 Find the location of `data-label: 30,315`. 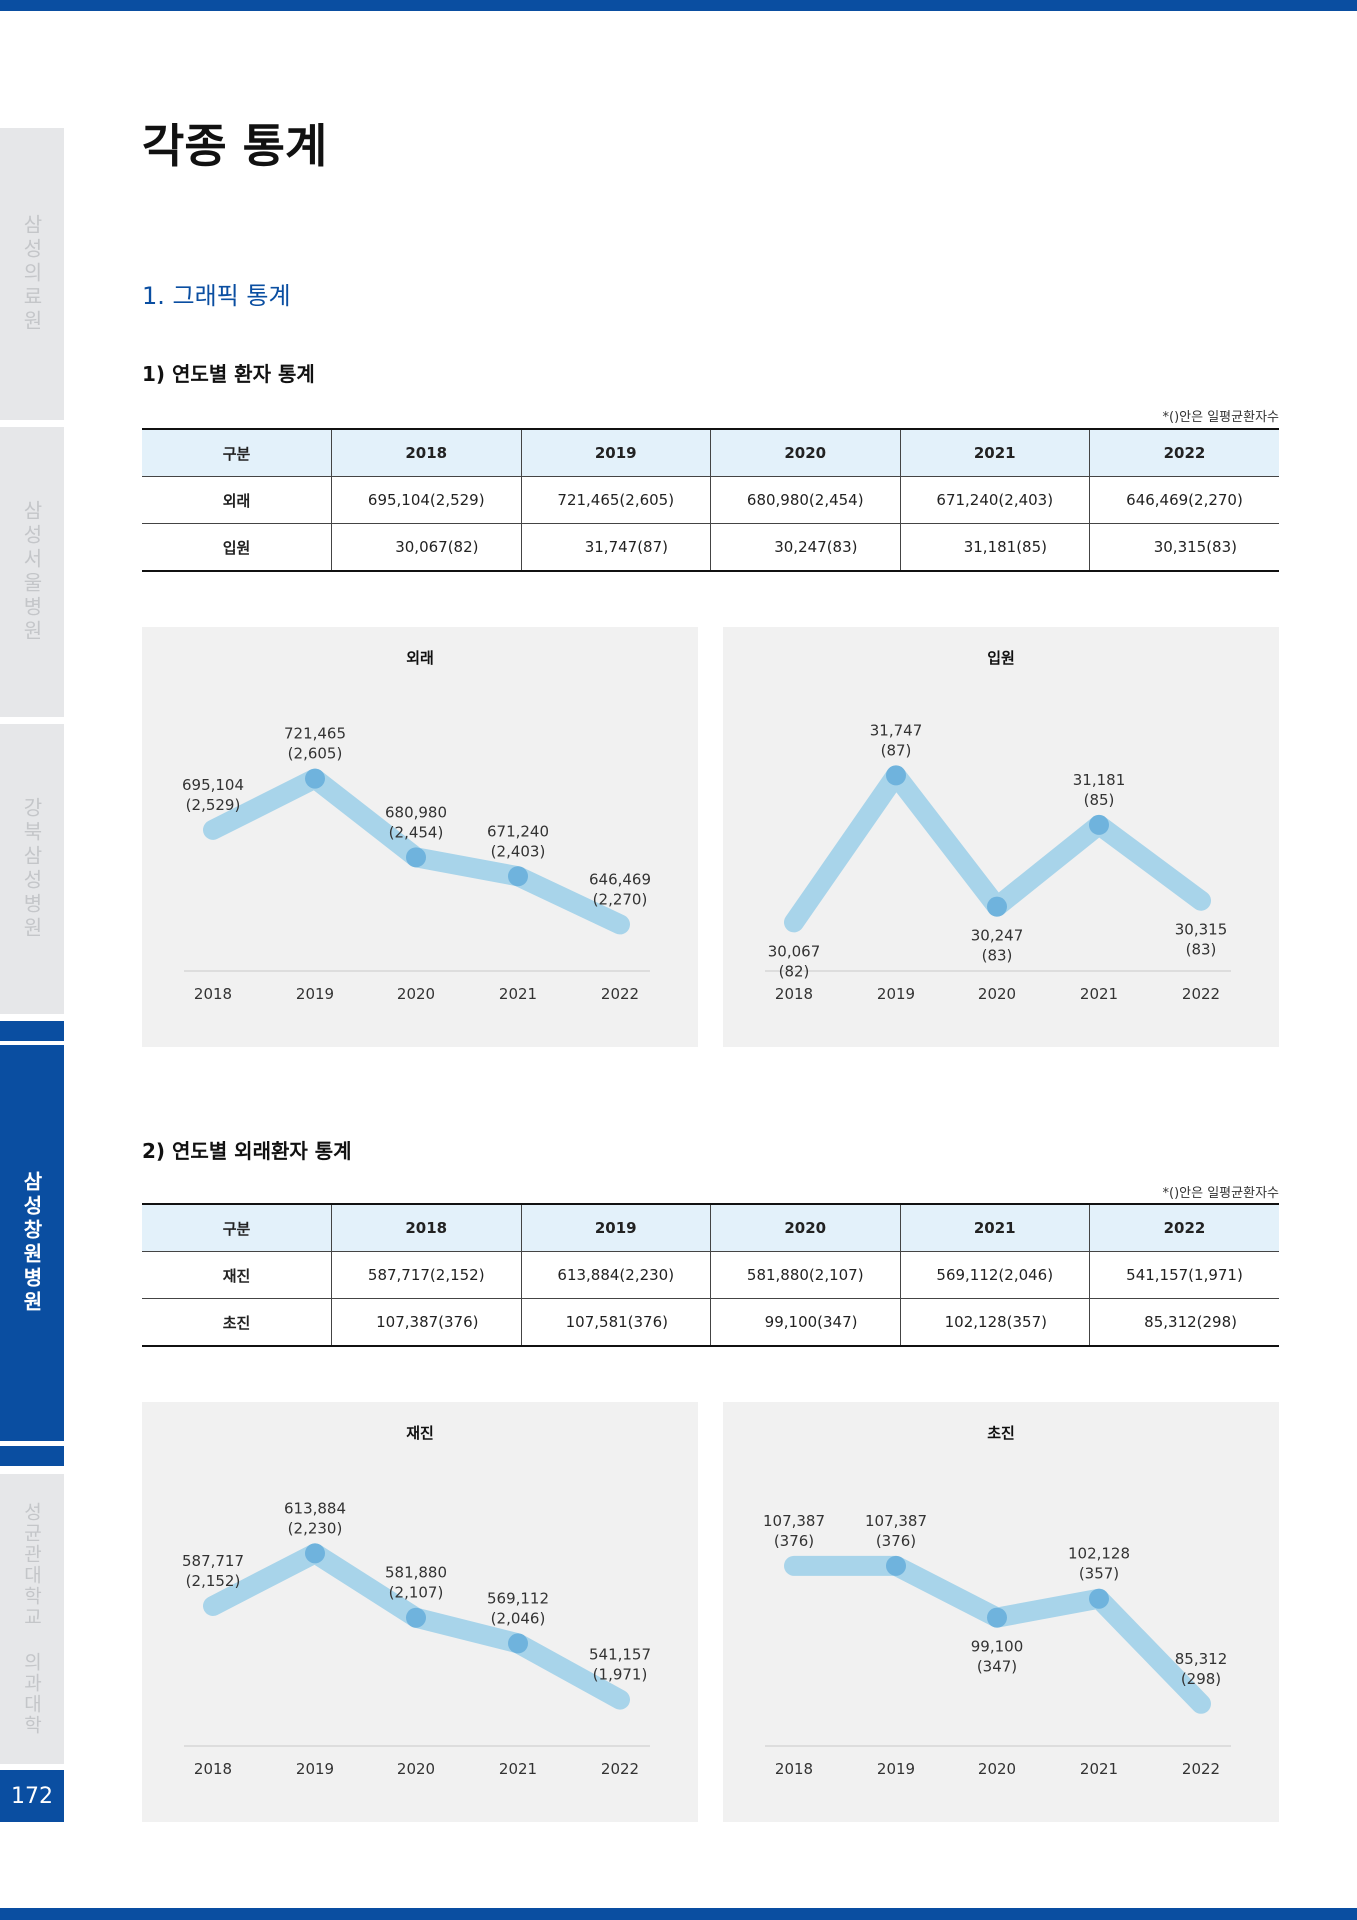

data-label: 30,315 is located at coordinates (1201, 930).